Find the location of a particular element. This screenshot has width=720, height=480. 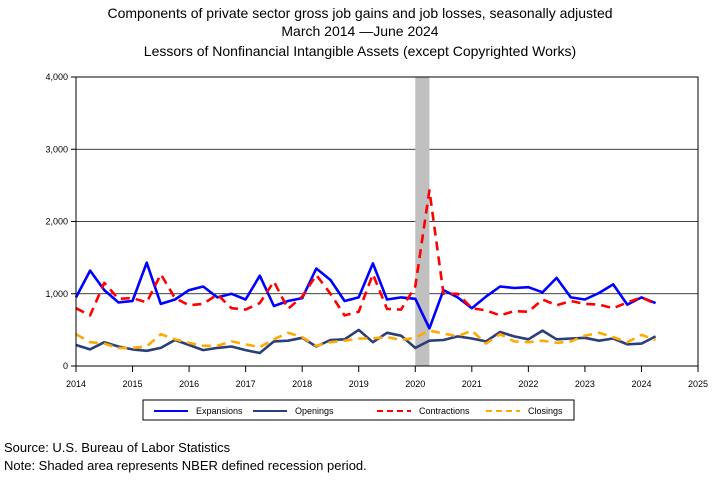

y-tick-label: 2,000 is located at coordinates (56, 222).